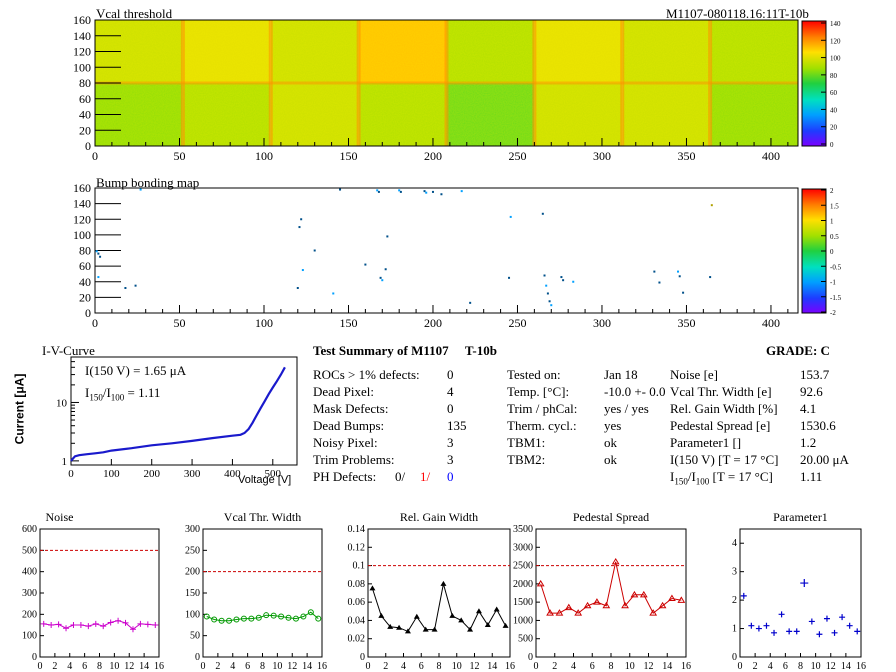 The width and height of the screenshot is (896, 672). What do you see at coordinates (425, 476) in the screenshot?
I see `ph-defects-value-2: 1/` at bounding box center [425, 476].